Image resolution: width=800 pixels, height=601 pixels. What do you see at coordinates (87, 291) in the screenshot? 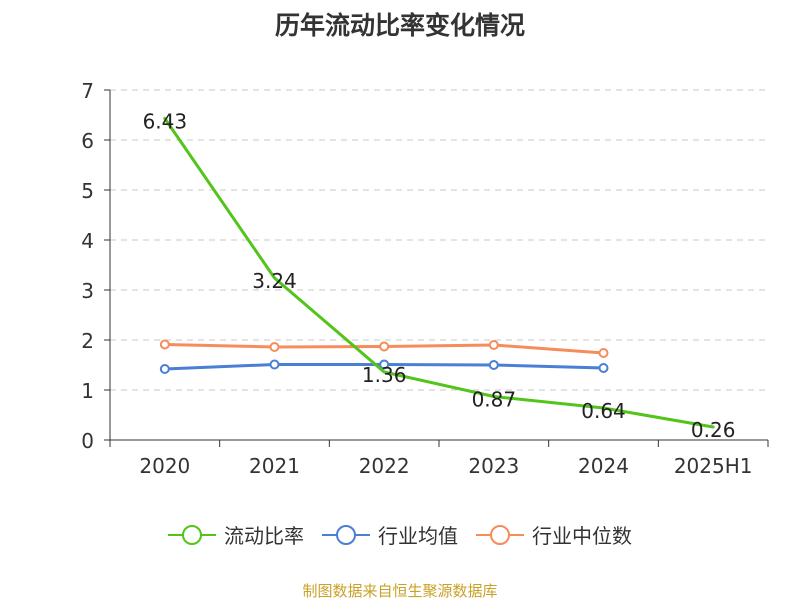
I see `y-tick-label: 3` at bounding box center [87, 291].